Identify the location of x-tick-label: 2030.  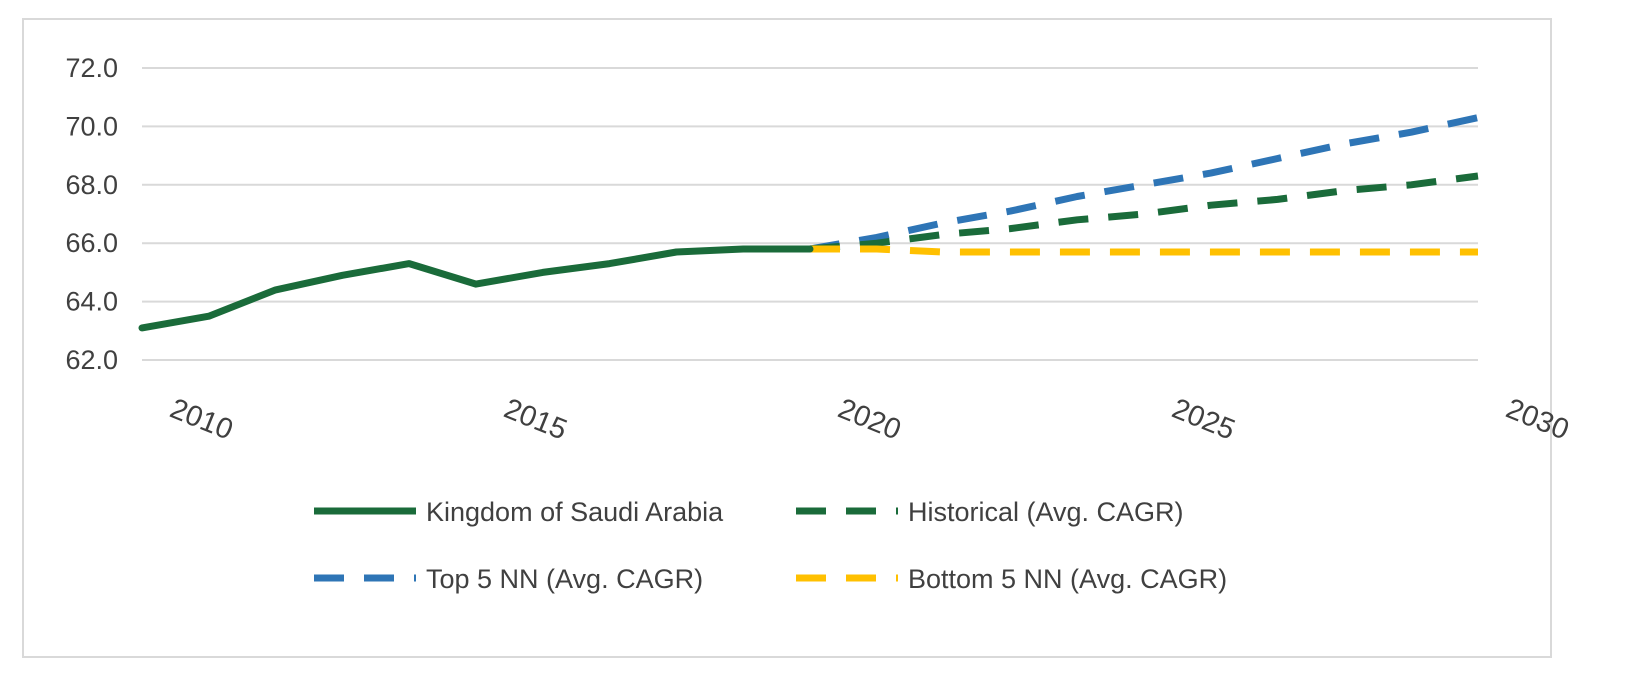
(1537, 420).